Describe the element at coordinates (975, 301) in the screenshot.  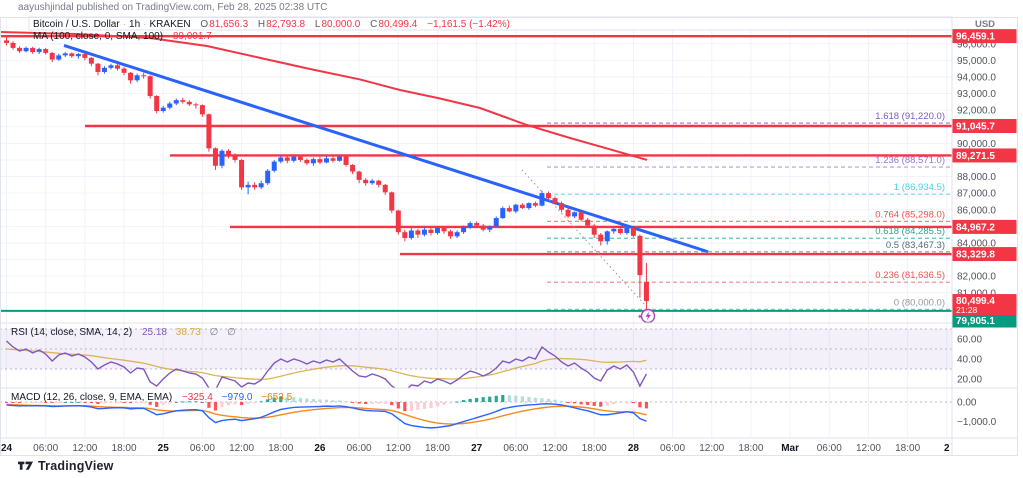
I see `svg-text: 80,499.4` at that location.